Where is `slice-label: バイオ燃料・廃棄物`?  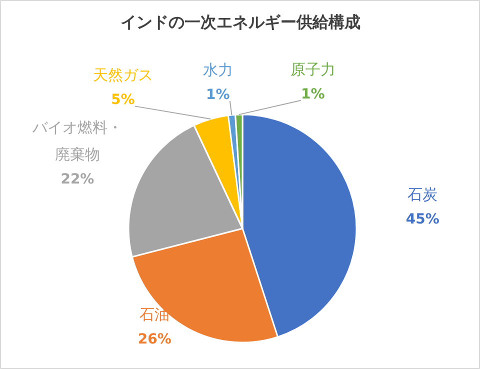
slice-label: バイオ燃料・廃棄物 is located at coordinates (76, 141).